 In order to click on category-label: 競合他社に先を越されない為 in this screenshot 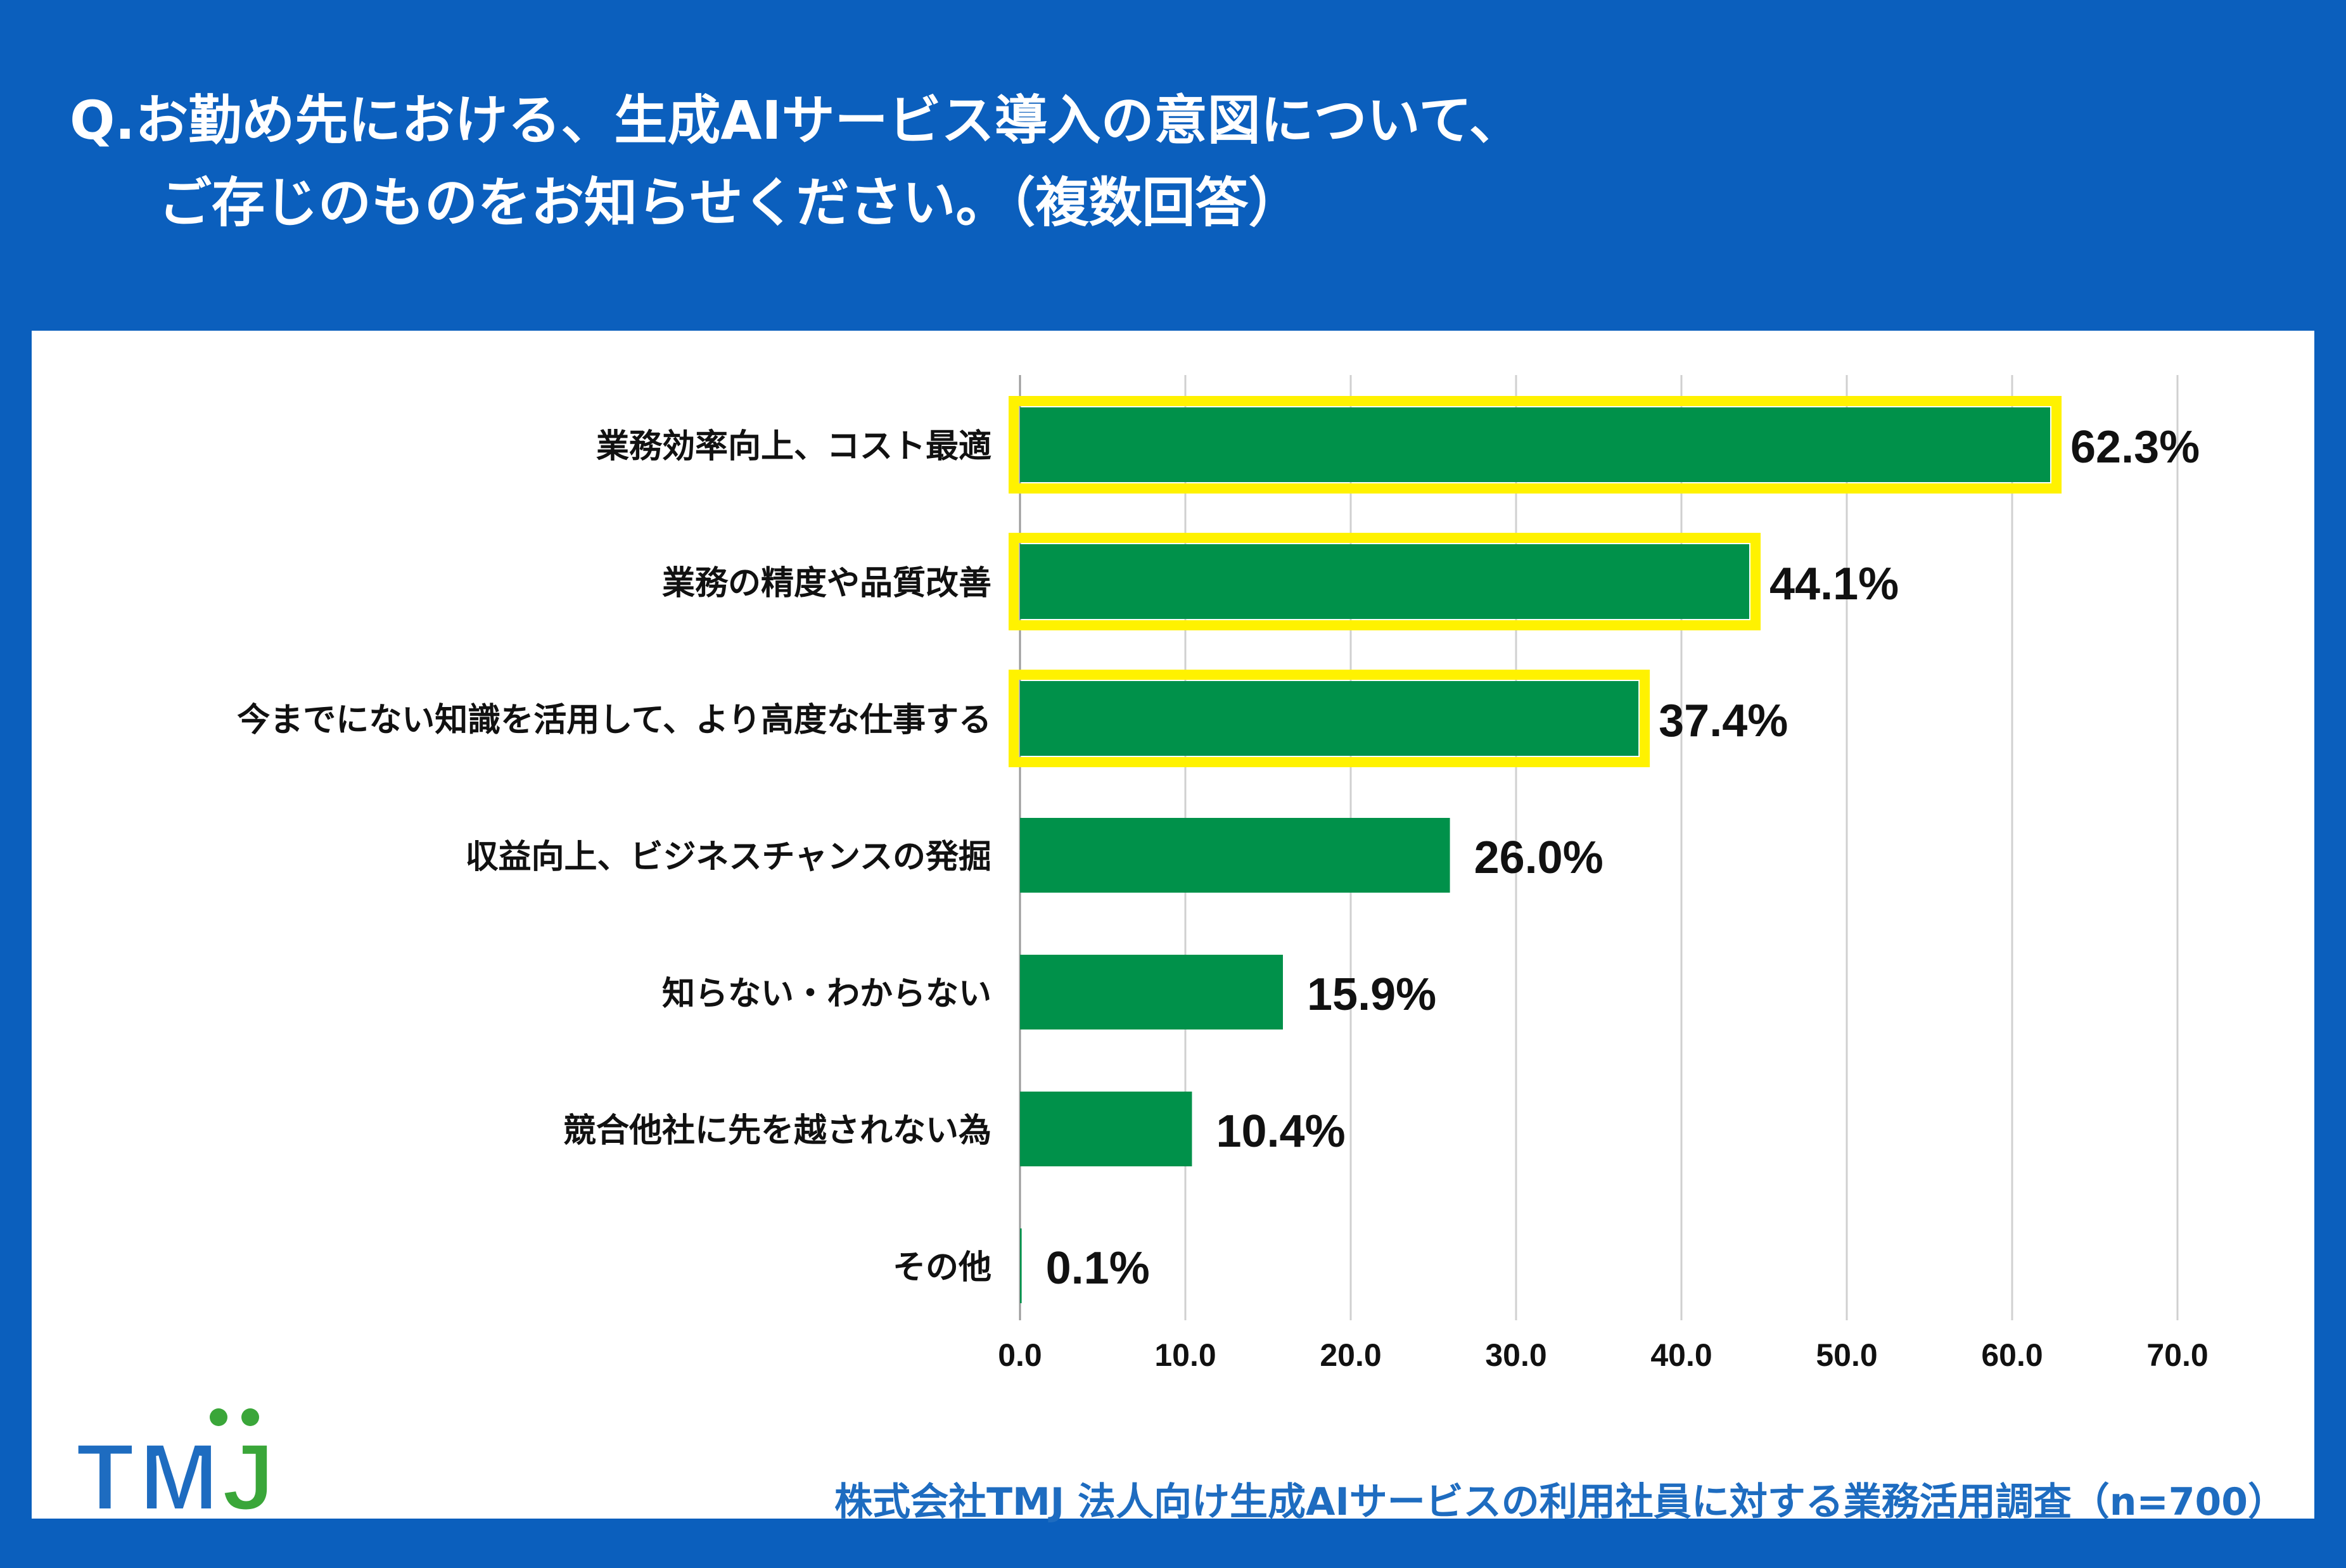, I will do `click(777, 1131)`.